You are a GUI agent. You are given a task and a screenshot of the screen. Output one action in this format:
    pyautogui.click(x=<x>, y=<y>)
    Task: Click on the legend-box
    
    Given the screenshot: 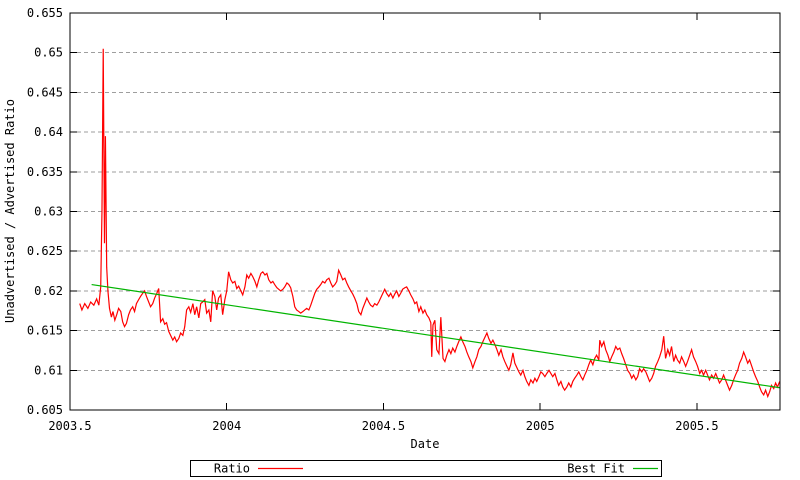 What is the action you would take?
    pyautogui.click(x=426, y=468)
    